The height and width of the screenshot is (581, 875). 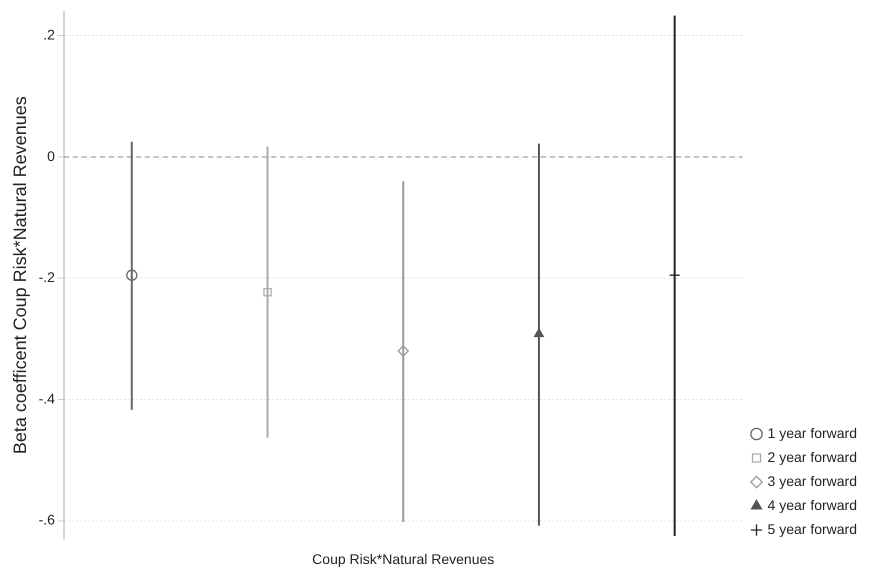 I want to click on y-axis-title: Beta coefficent Coup Risk*Natural Revenues, so click(x=20, y=275).